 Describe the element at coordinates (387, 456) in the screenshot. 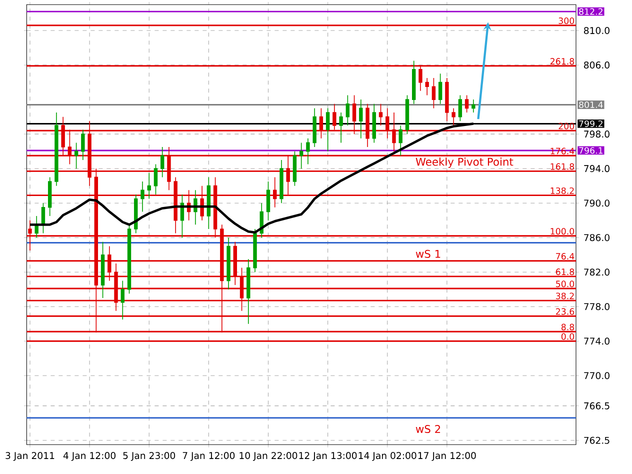

I see `x-tick-label: 14 Jan 02:00` at that location.